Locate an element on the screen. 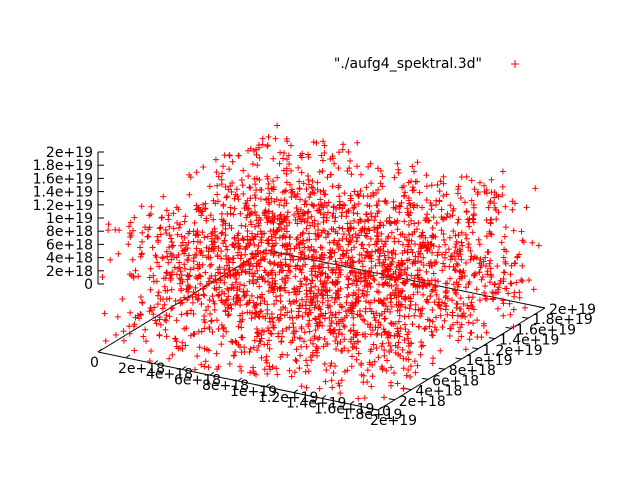 This screenshot has width=640, height=480. x-tick-label: 1.2e+19 is located at coordinates (288, 398).